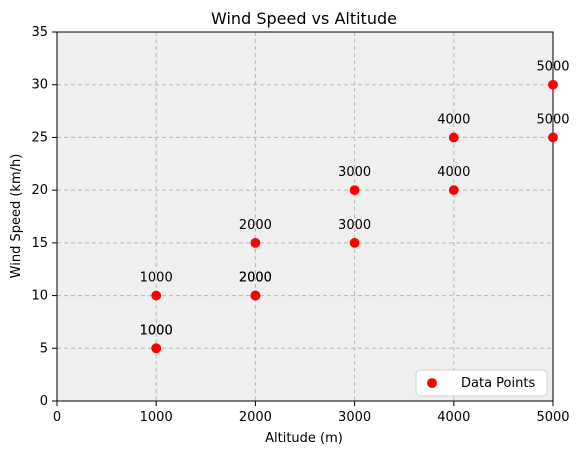 This screenshot has width=580, height=455. Describe the element at coordinates (39, 190) in the screenshot. I see `y-tick-label-4: 20` at that location.